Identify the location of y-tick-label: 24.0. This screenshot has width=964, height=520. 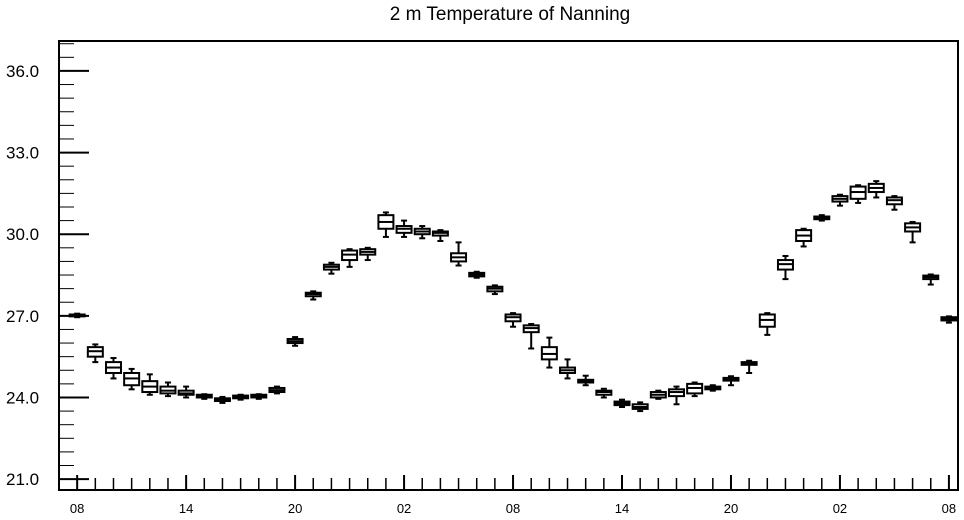
(22, 397).